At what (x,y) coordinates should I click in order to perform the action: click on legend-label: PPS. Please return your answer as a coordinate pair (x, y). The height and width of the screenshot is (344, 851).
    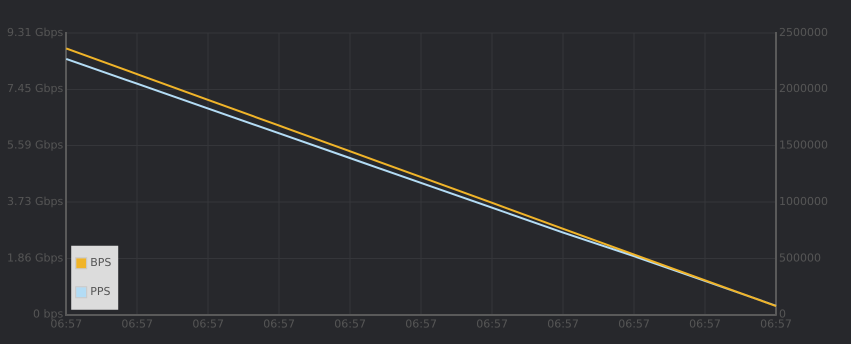
    Looking at the image, I should click on (100, 291).